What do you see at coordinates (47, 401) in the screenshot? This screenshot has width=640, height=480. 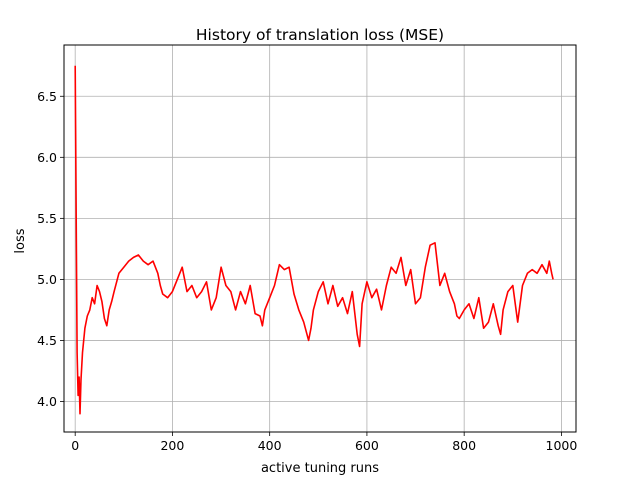 I see `y-tick-label: 4.0` at bounding box center [47, 401].